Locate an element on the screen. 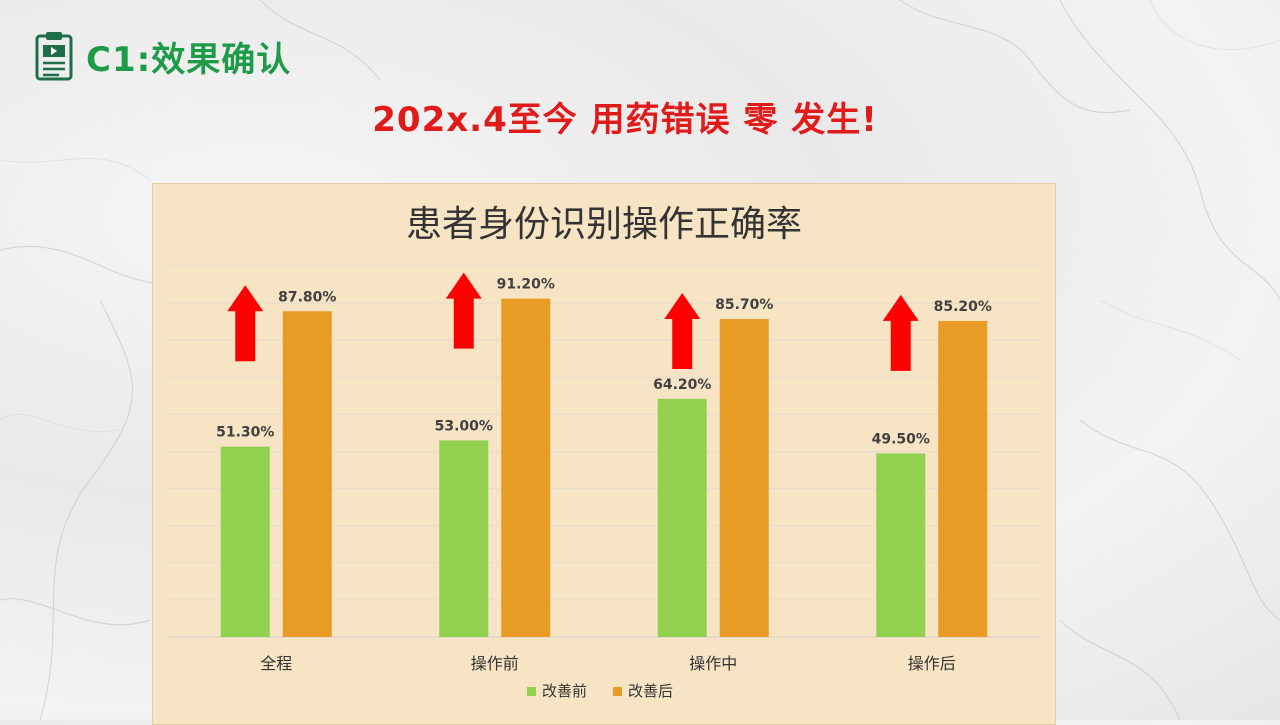  data-label: 49.50% is located at coordinates (901, 439).